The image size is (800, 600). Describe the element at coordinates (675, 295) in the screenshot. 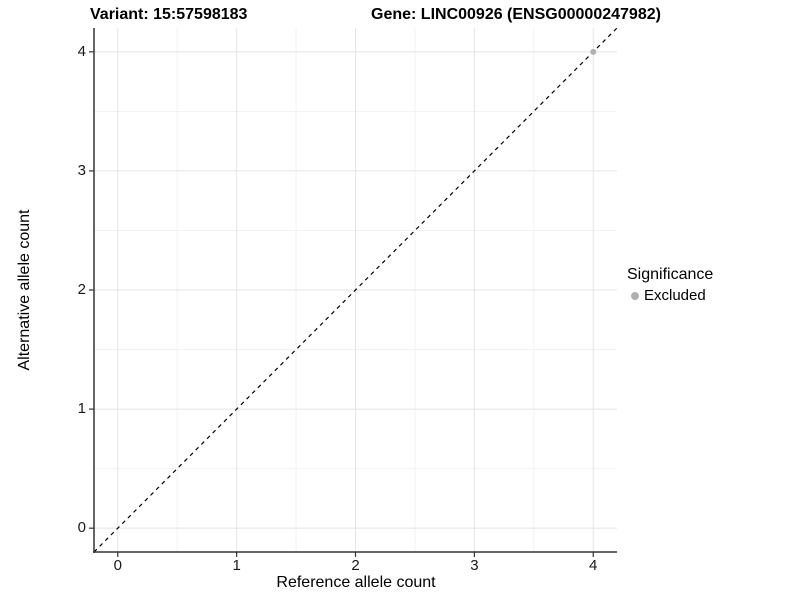

I see `legend-entry-label: Excluded` at that location.